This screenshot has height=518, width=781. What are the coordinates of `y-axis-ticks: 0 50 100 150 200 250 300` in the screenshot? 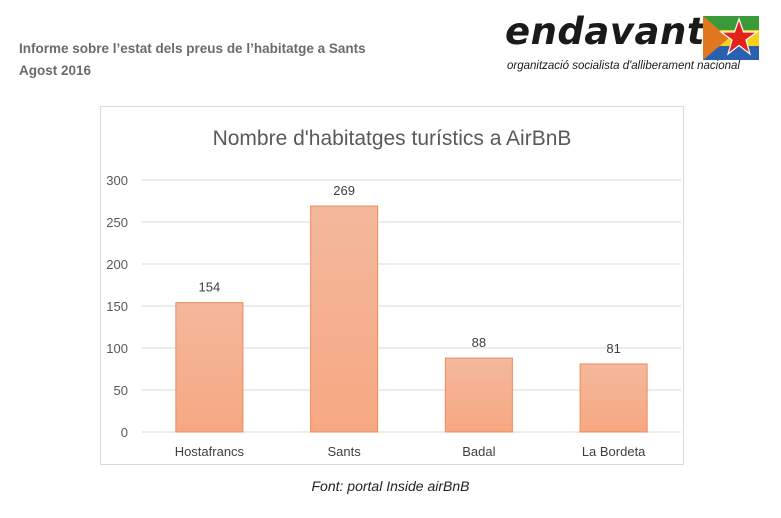 It's located at (117, 306).